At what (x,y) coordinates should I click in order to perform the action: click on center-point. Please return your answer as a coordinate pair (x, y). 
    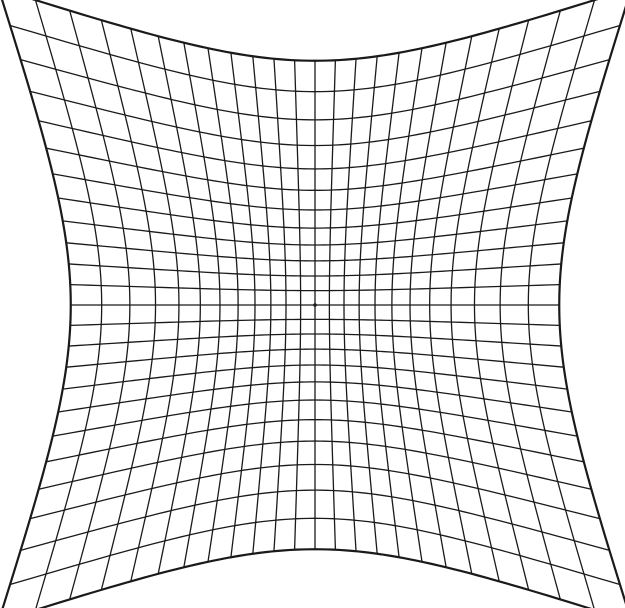
    Looking at the image, I should click on (315, 305).